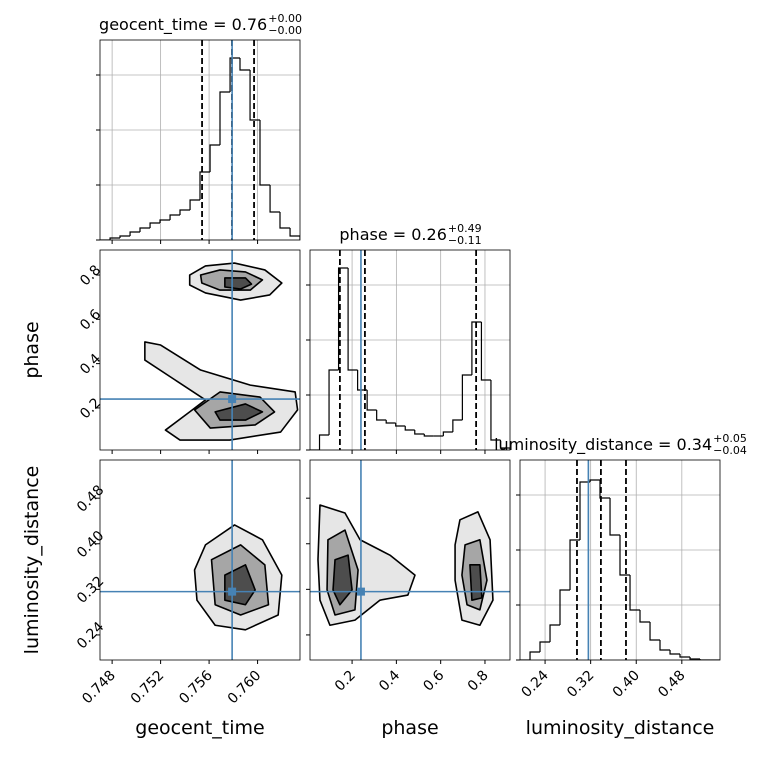 Image resolution: width=760 pixels, height=760 pixels. I want to click on x-tick-label: 0.4, so click(389, 680).